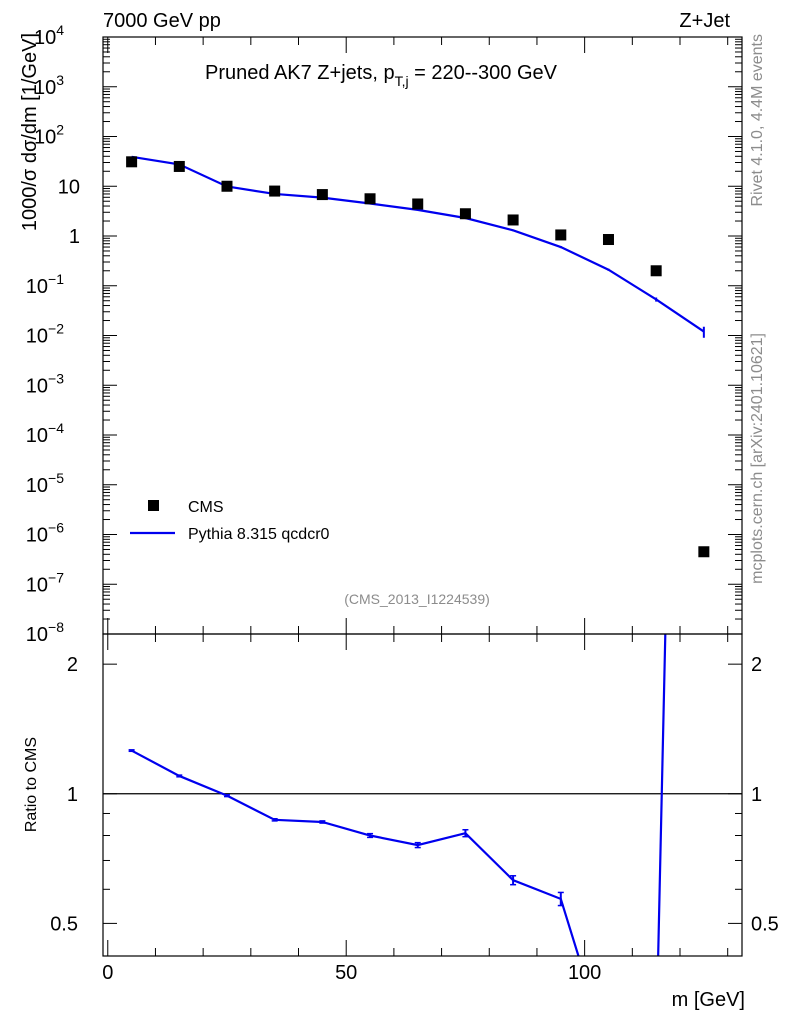 This screenshot has width=786, height=1024. Describe the element at coordinates (45, 383) in the screenshot. I see `y-tick-label: 10⁻³` at that location.